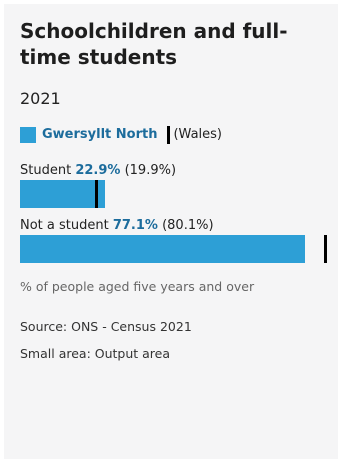 The height and width of the screenshot is (463, 342). I want to click on legend-comparison-label: (Wales), so click(197, 134).